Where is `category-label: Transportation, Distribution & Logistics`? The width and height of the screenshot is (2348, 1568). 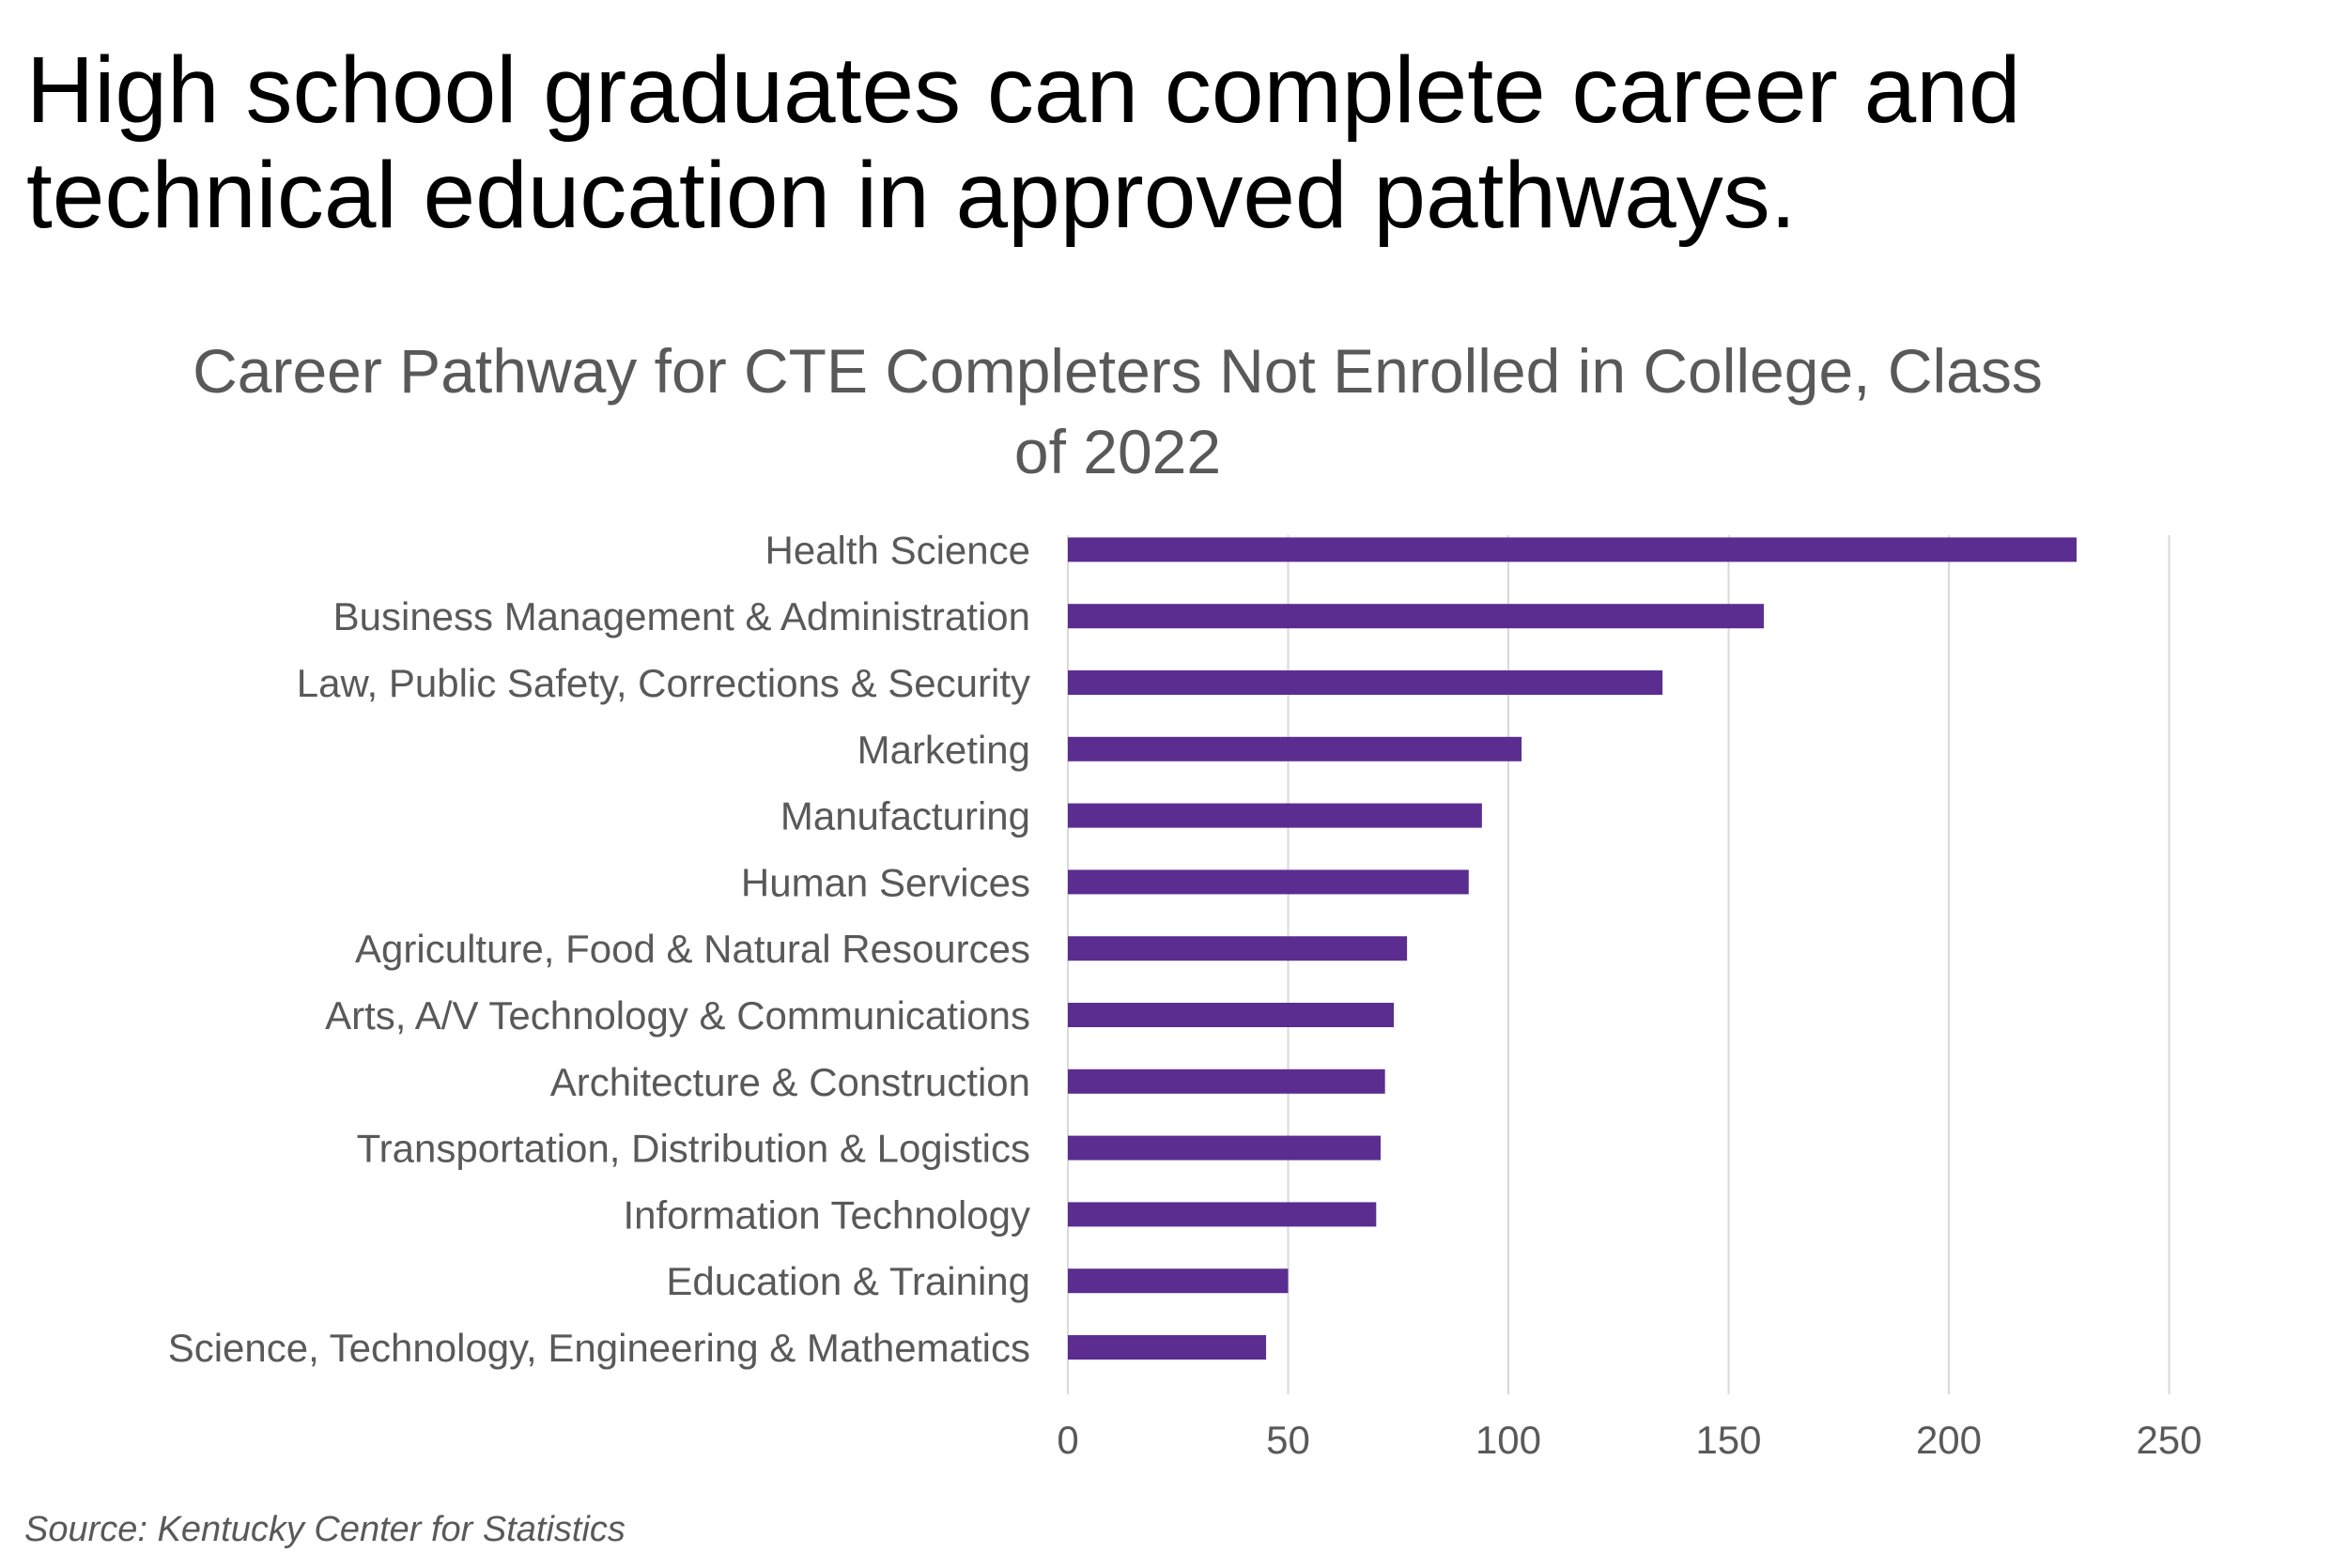 category-label: Transportation, Distribution & Logistics is located at coordinates (694, 1149).